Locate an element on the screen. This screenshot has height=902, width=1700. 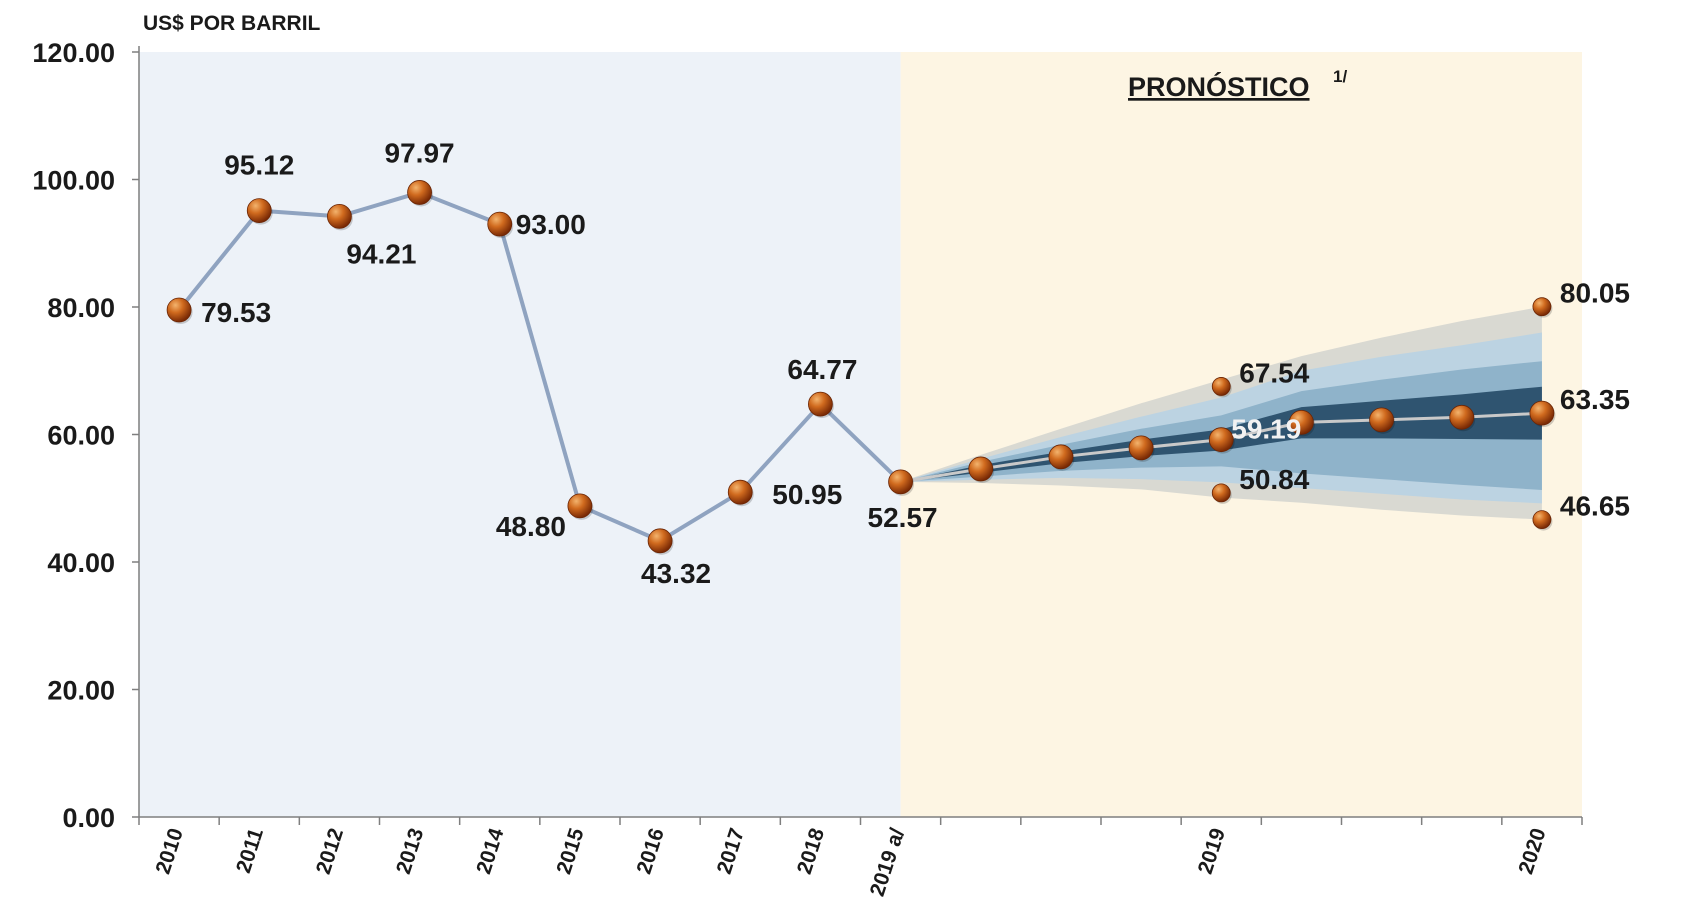
y-tick-label: 80.00 is located at coordinates (81, 308).